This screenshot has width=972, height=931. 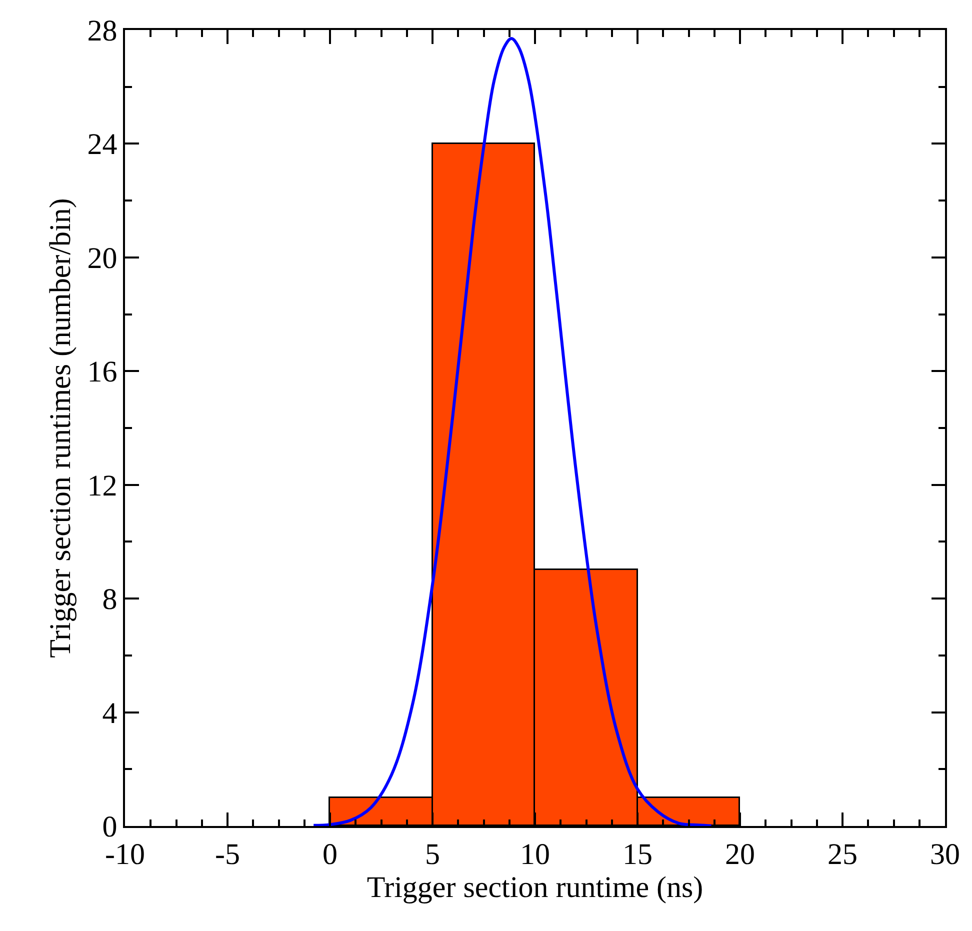 What do you see at coordinates (102, 145) in the screenshot?
I see `y-tick-label: 24` at bounding box center [102, 145].